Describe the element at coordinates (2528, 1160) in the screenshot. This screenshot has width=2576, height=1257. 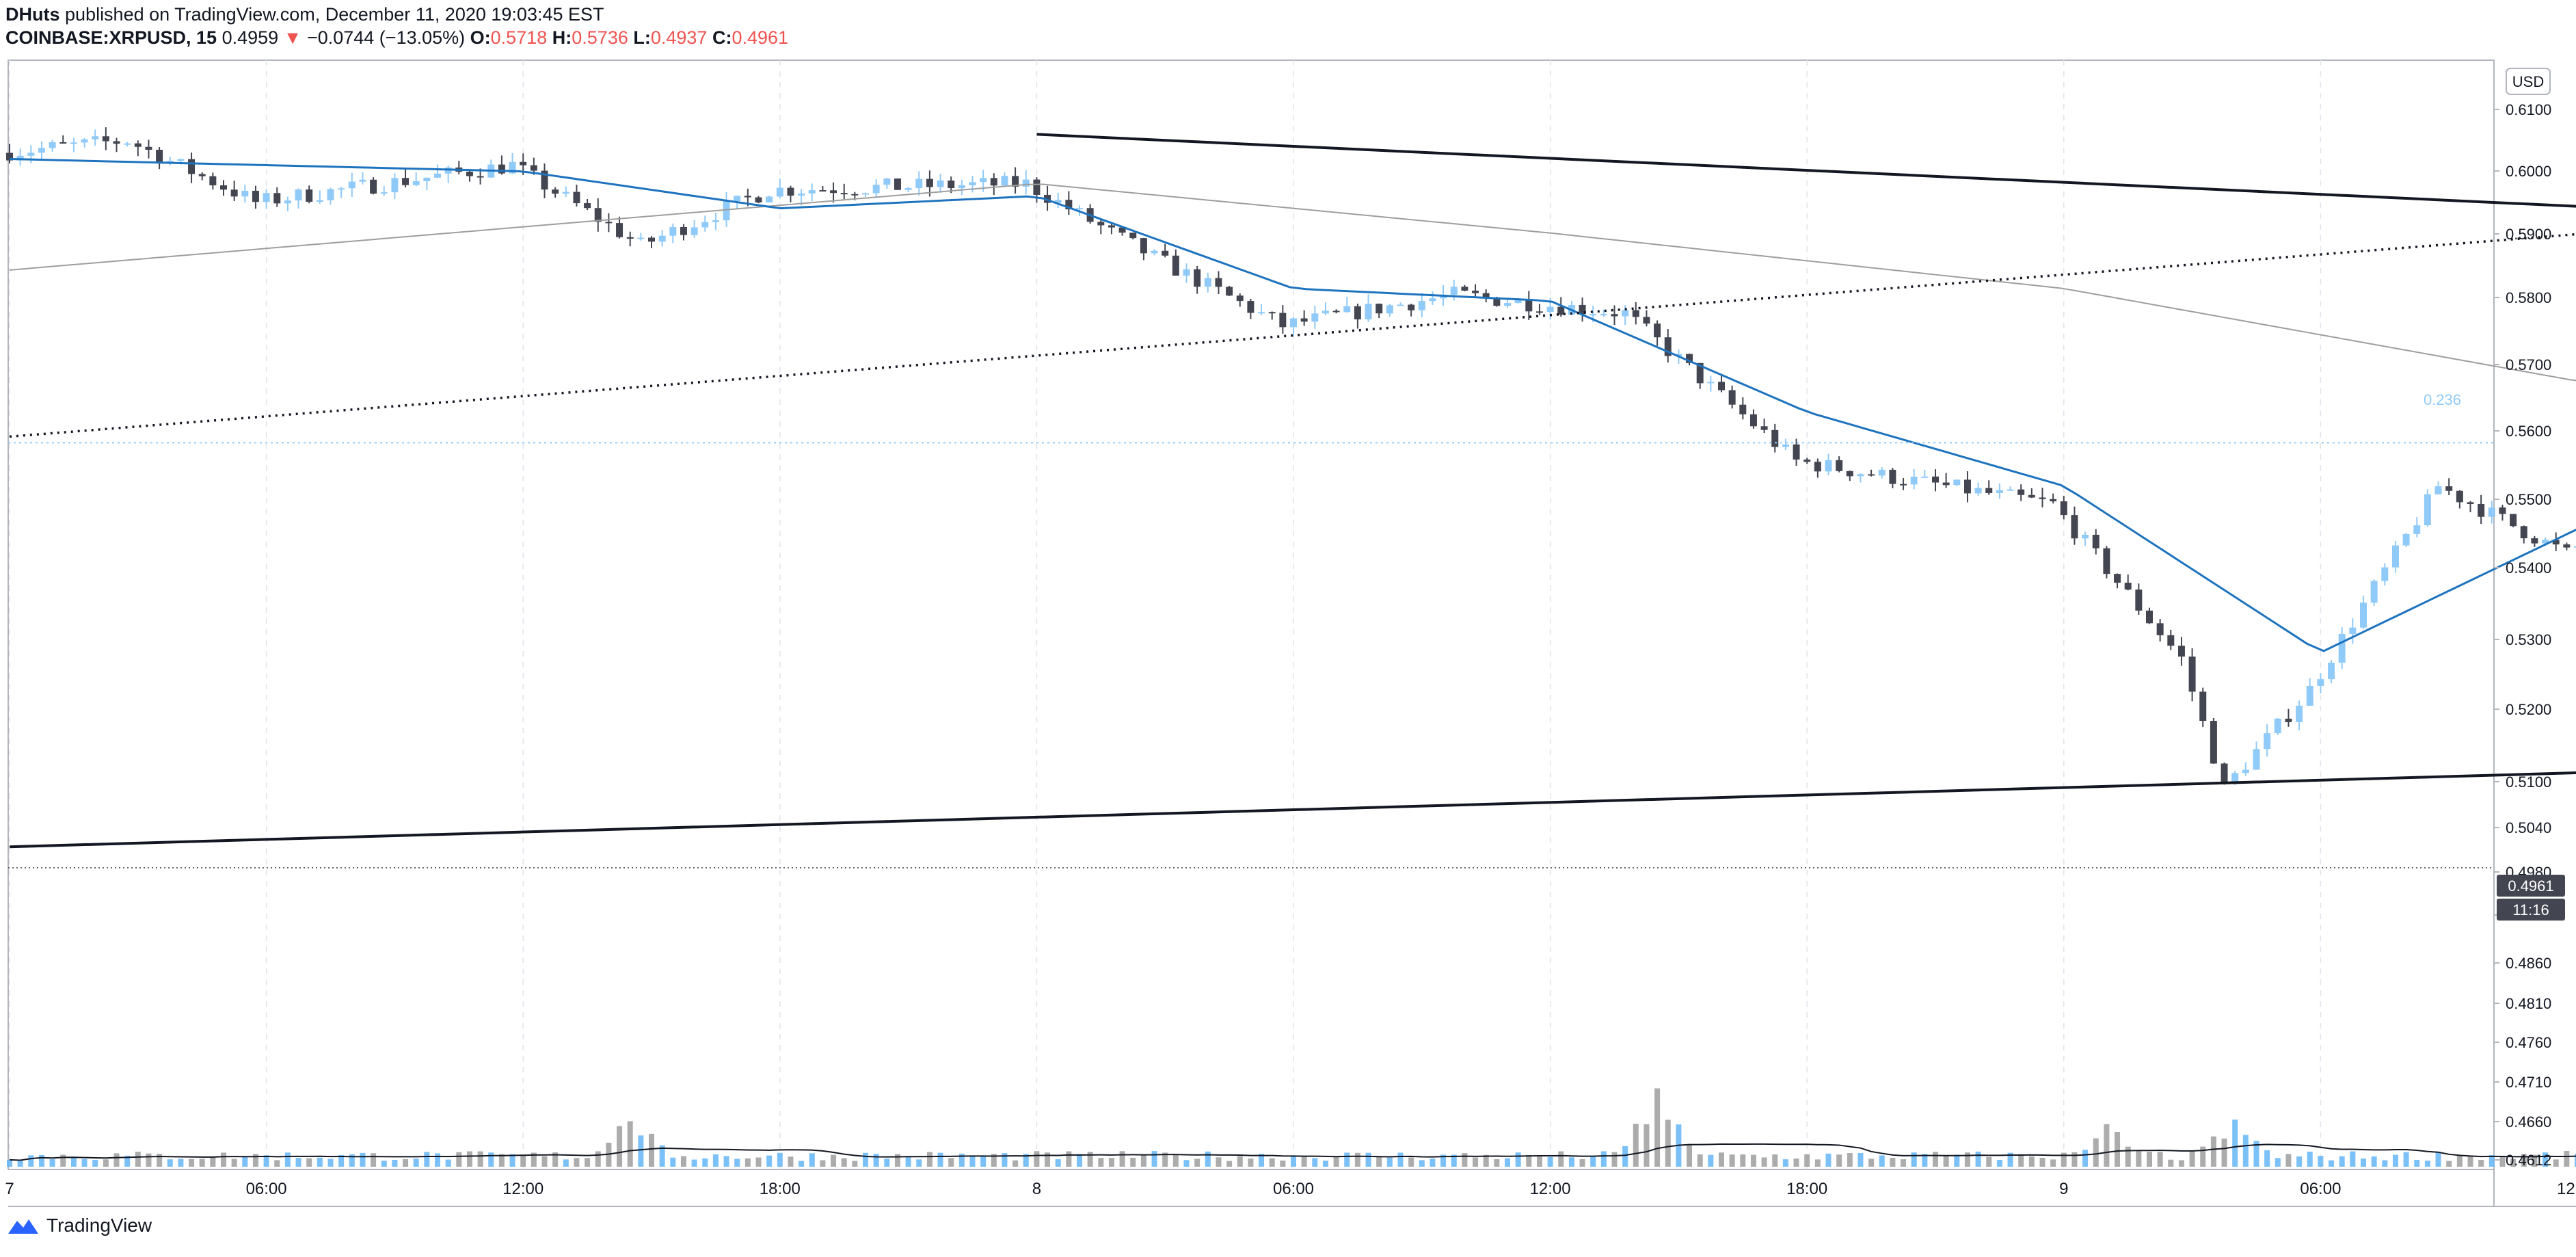
I see `price-tick-label: 0.4612` at that location.